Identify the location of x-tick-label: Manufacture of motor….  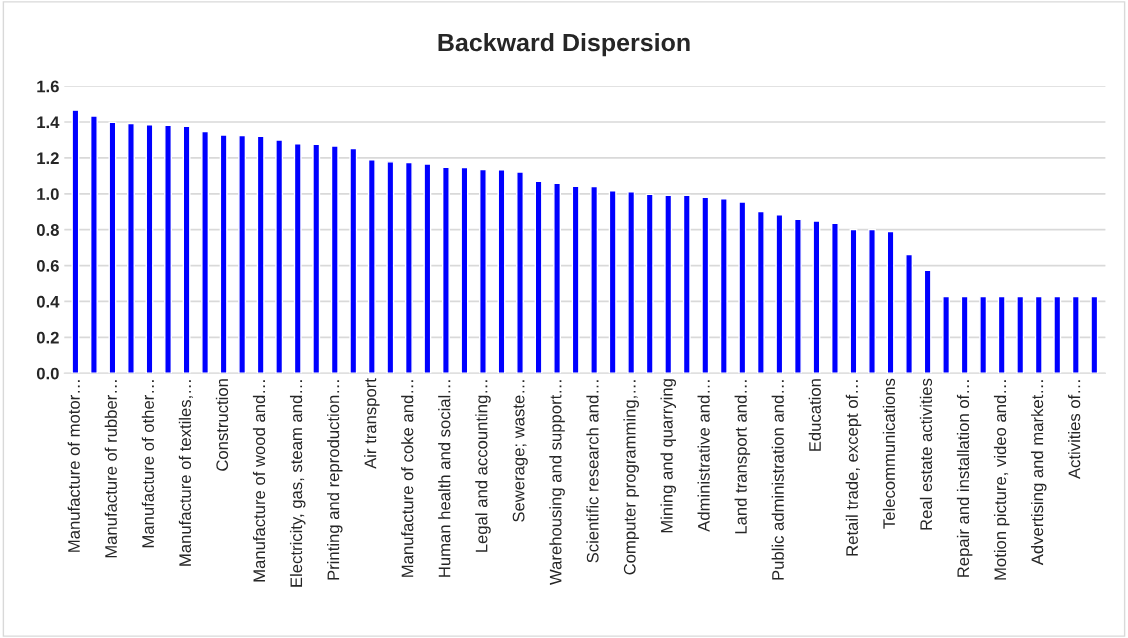
(73, 466).